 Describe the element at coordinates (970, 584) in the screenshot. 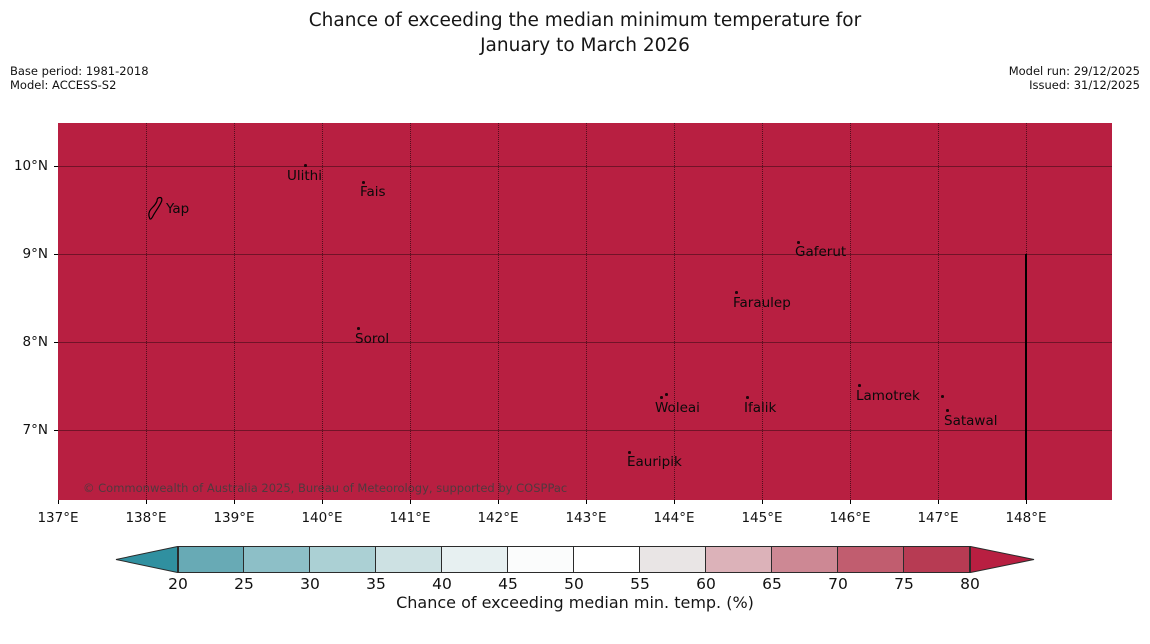

I see `colorbar-tick-label: 80` at that location.